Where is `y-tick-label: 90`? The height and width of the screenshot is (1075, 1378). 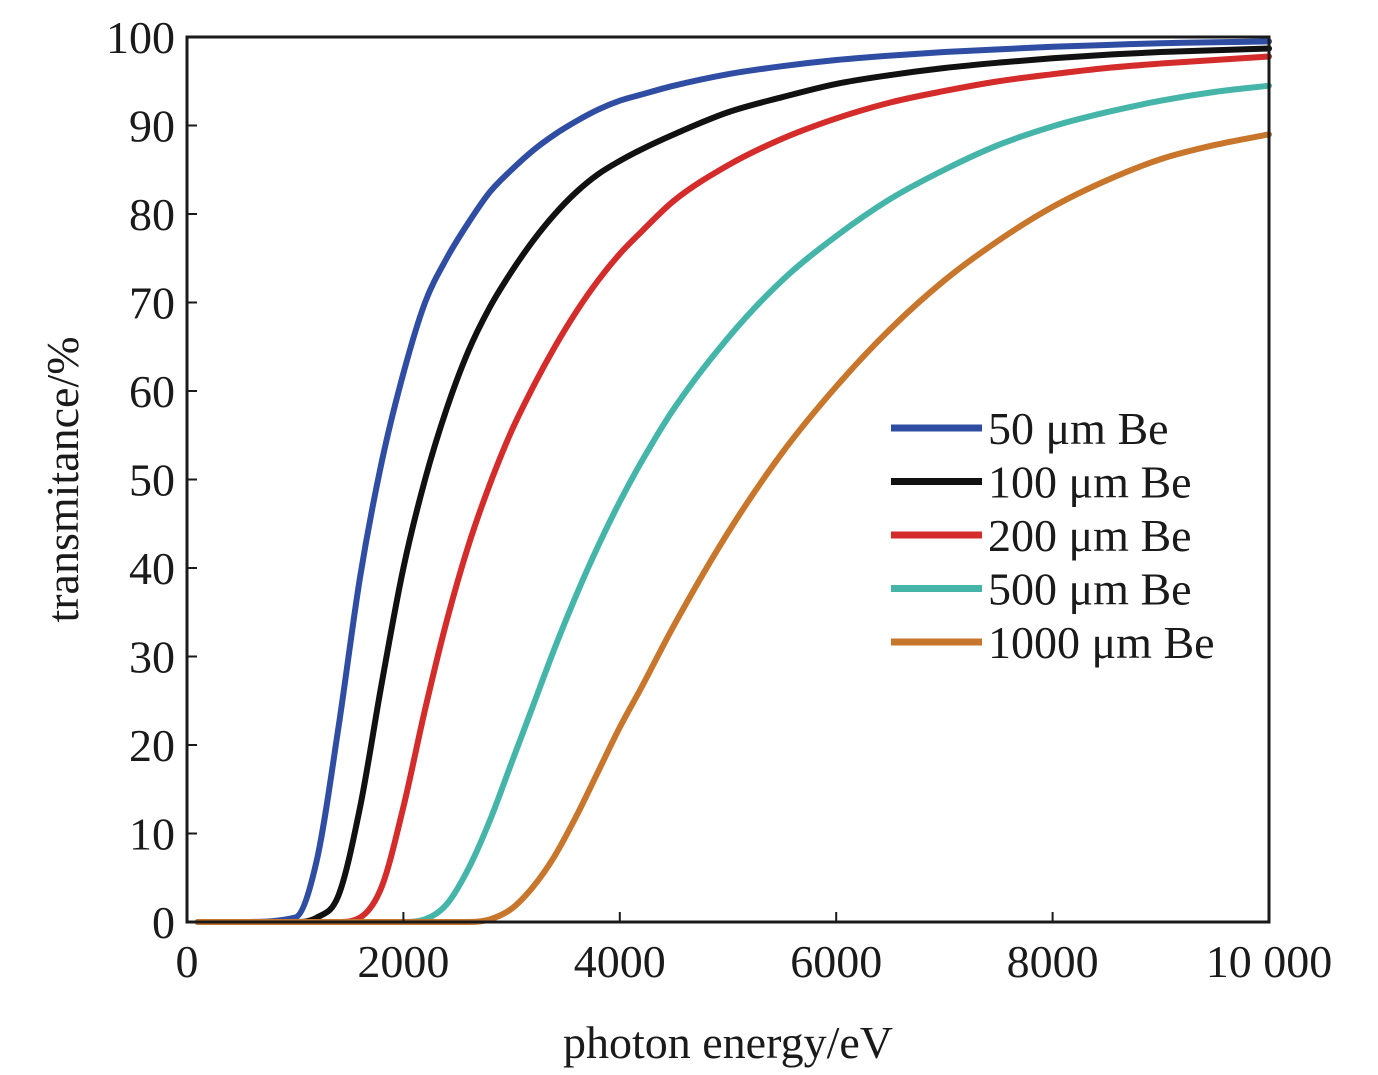 y-tick-label: 90 is located at coordinates (152, 126).